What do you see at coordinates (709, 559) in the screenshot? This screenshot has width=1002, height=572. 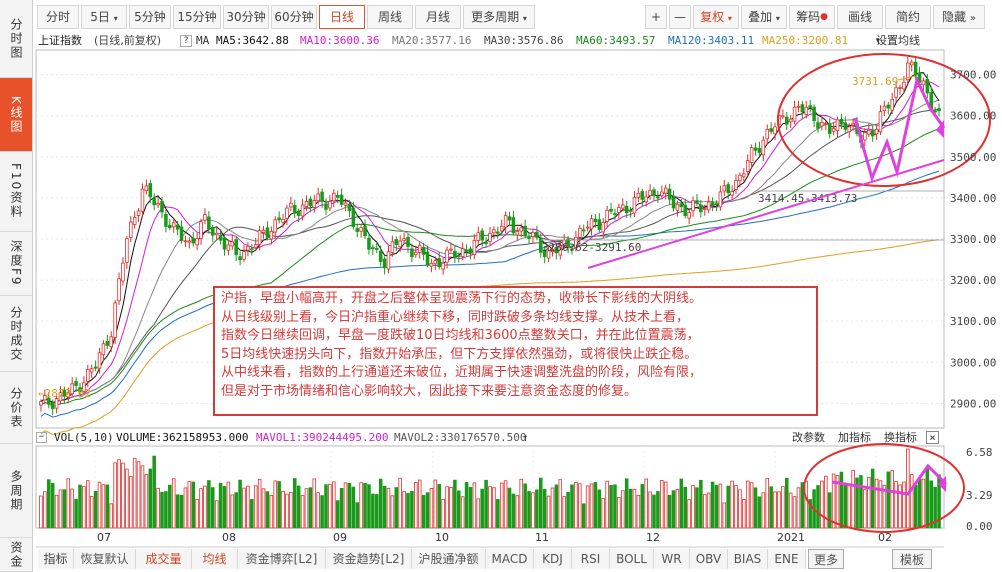 I see `tab-obv: OBV` at bounding box center [709, 559].